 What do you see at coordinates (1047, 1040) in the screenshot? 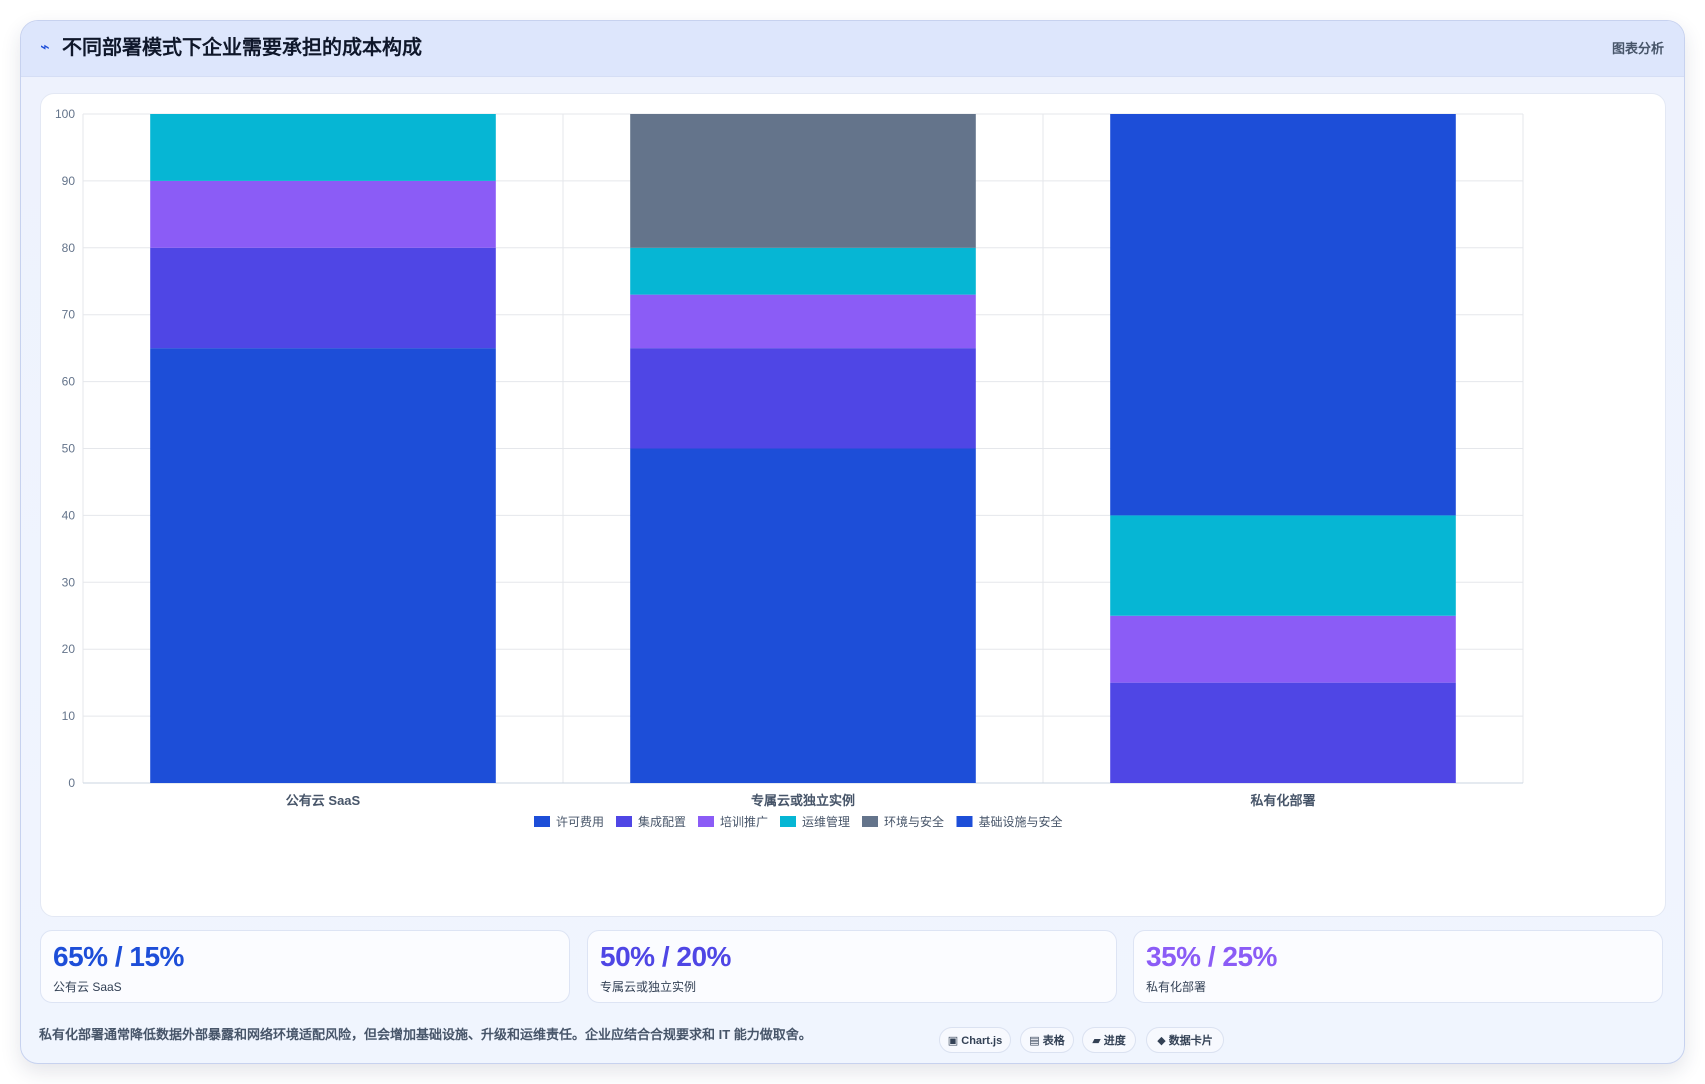
I see `tag-table: ▤ 表格` at bounding box center [1047, 1040].